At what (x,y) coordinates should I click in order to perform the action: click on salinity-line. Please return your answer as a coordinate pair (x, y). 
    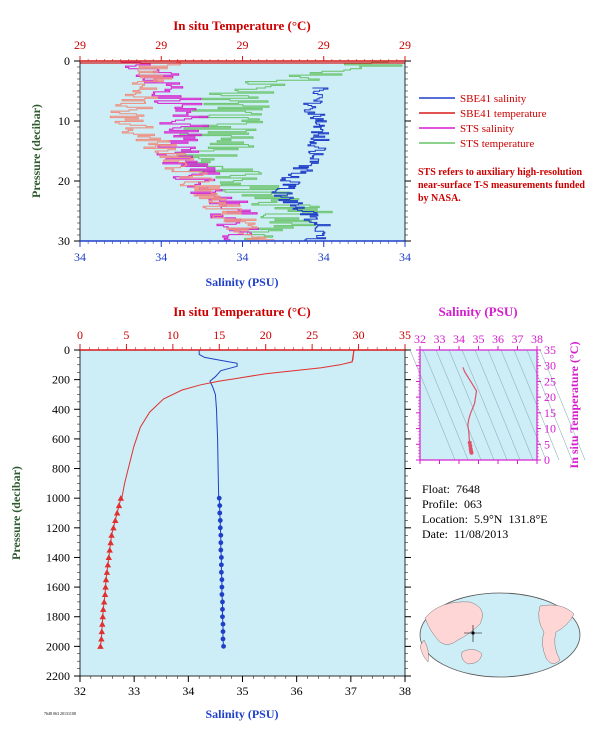
    Looking at the image, I should click on (218, 424).